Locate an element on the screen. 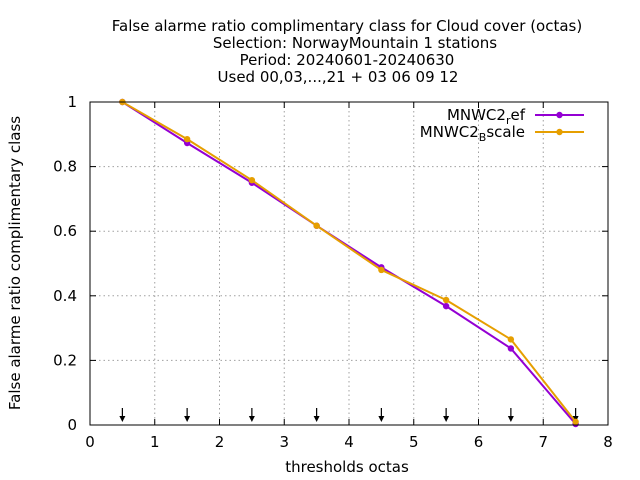 The width and height of the screenshot is (640, 480). x-tick-label: 4 is located at coordinates (349, 442).